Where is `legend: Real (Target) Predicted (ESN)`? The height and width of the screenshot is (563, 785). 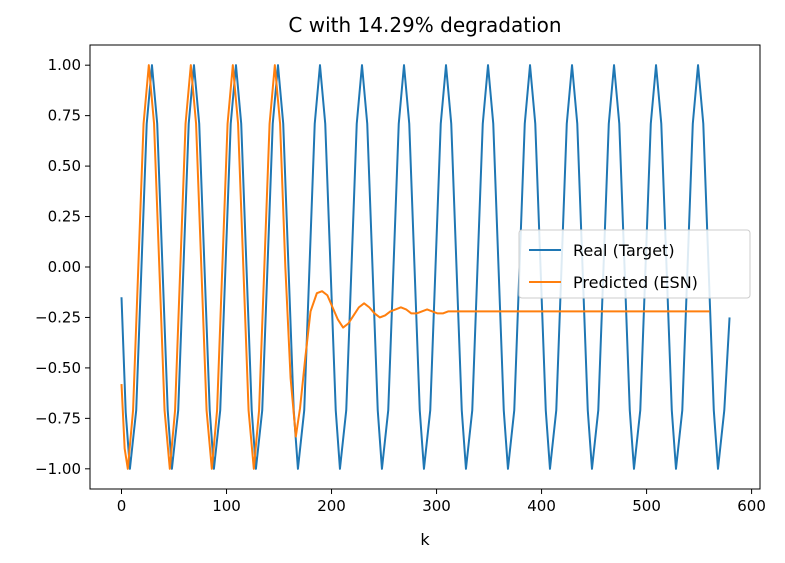
legend: Real (Target) Predicted (ESN) is located at coordinates (634, 264).